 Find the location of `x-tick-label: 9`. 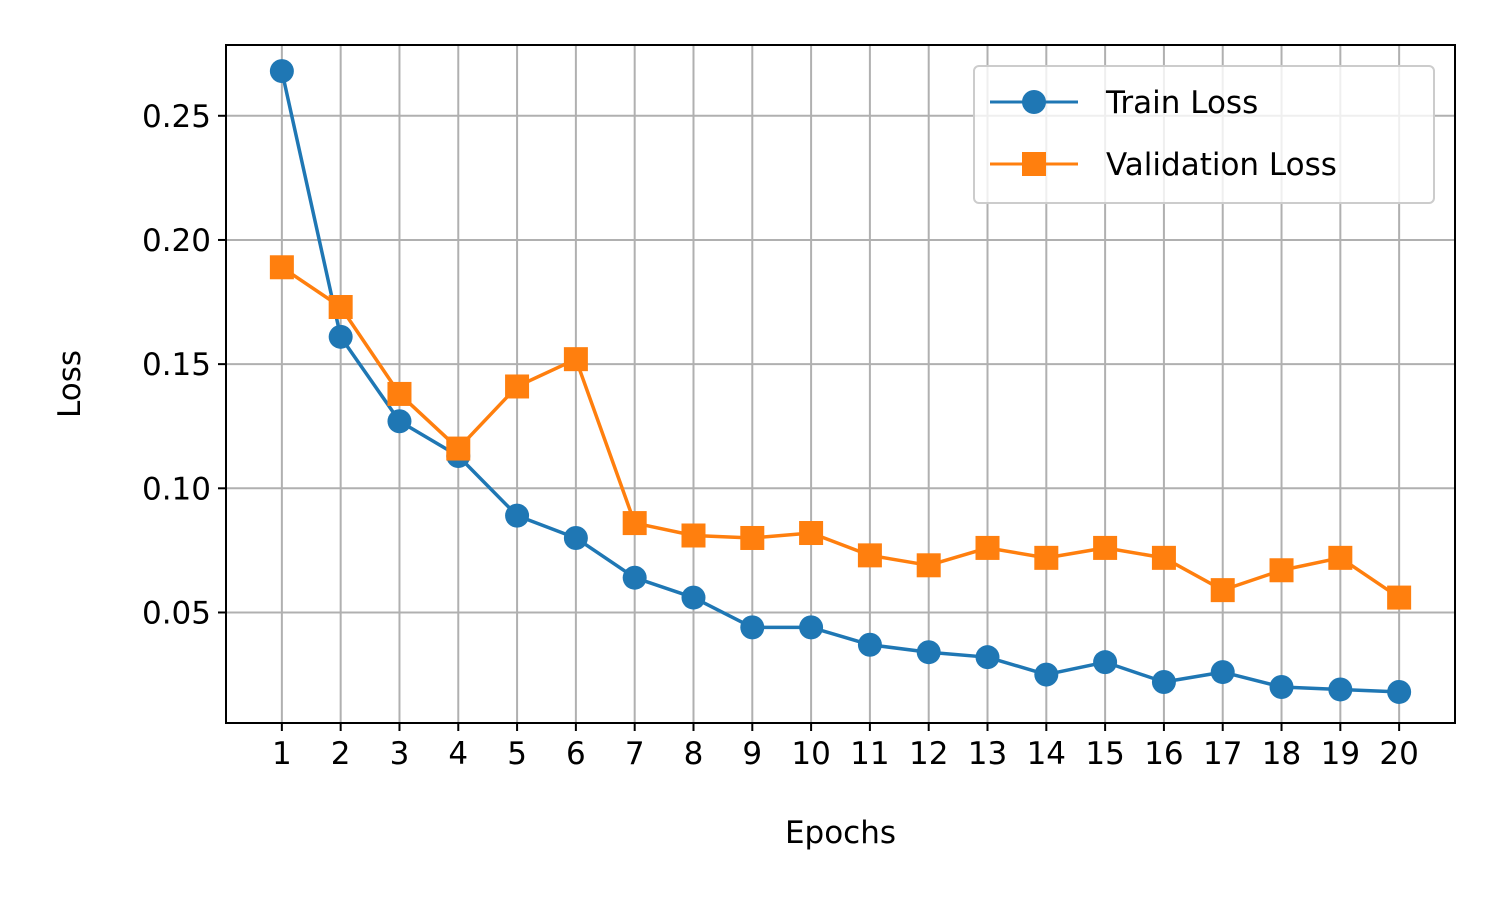

x-tick-label: 9 is located at coordinates (752, 754).